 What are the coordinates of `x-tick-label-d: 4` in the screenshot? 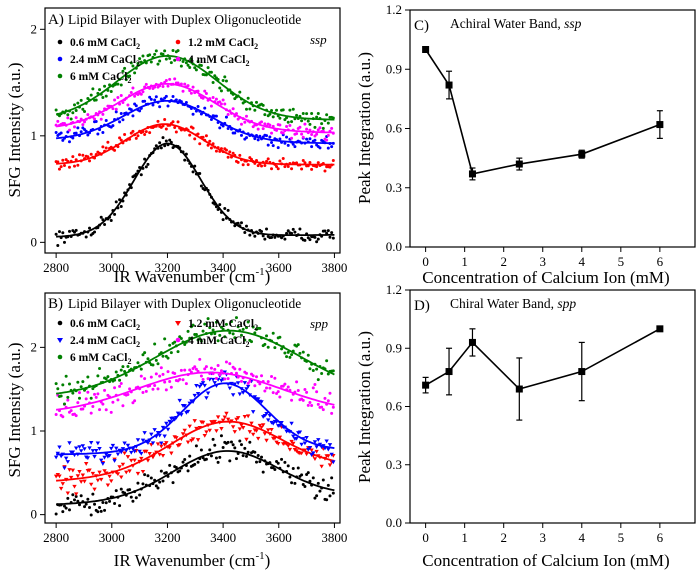 It's located at (582, 537).